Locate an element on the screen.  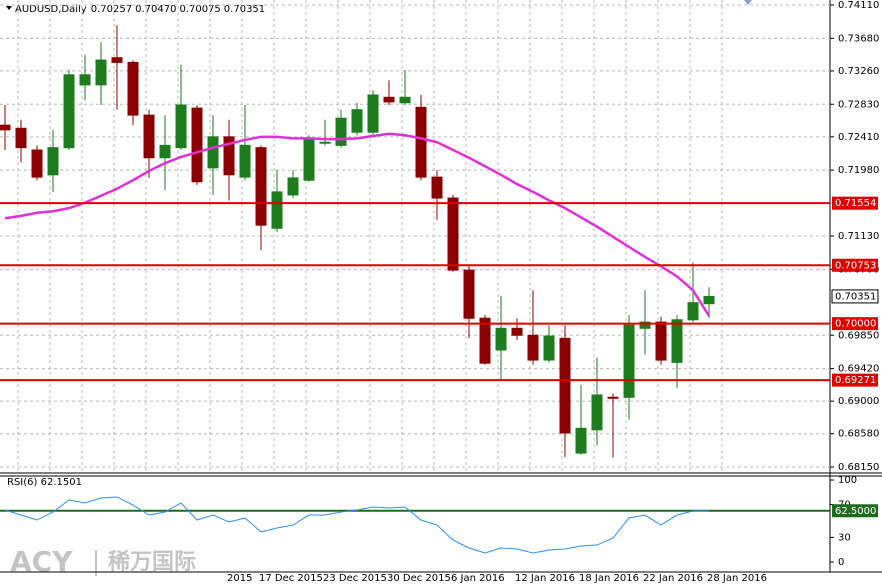
y-tick-label: 0.73260 is located at coordinates (858, 71).